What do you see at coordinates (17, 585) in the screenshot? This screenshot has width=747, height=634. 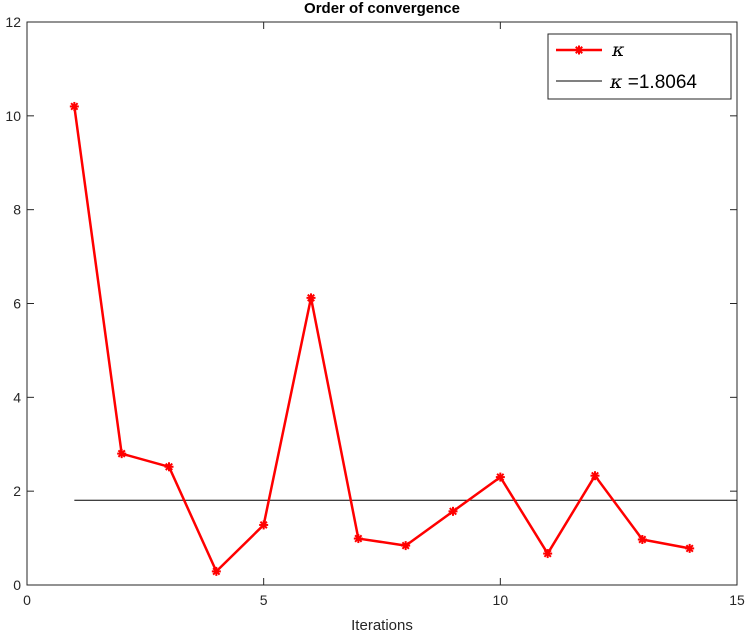 I see `y-tick-label: 0` at bounding box center [17, 585].